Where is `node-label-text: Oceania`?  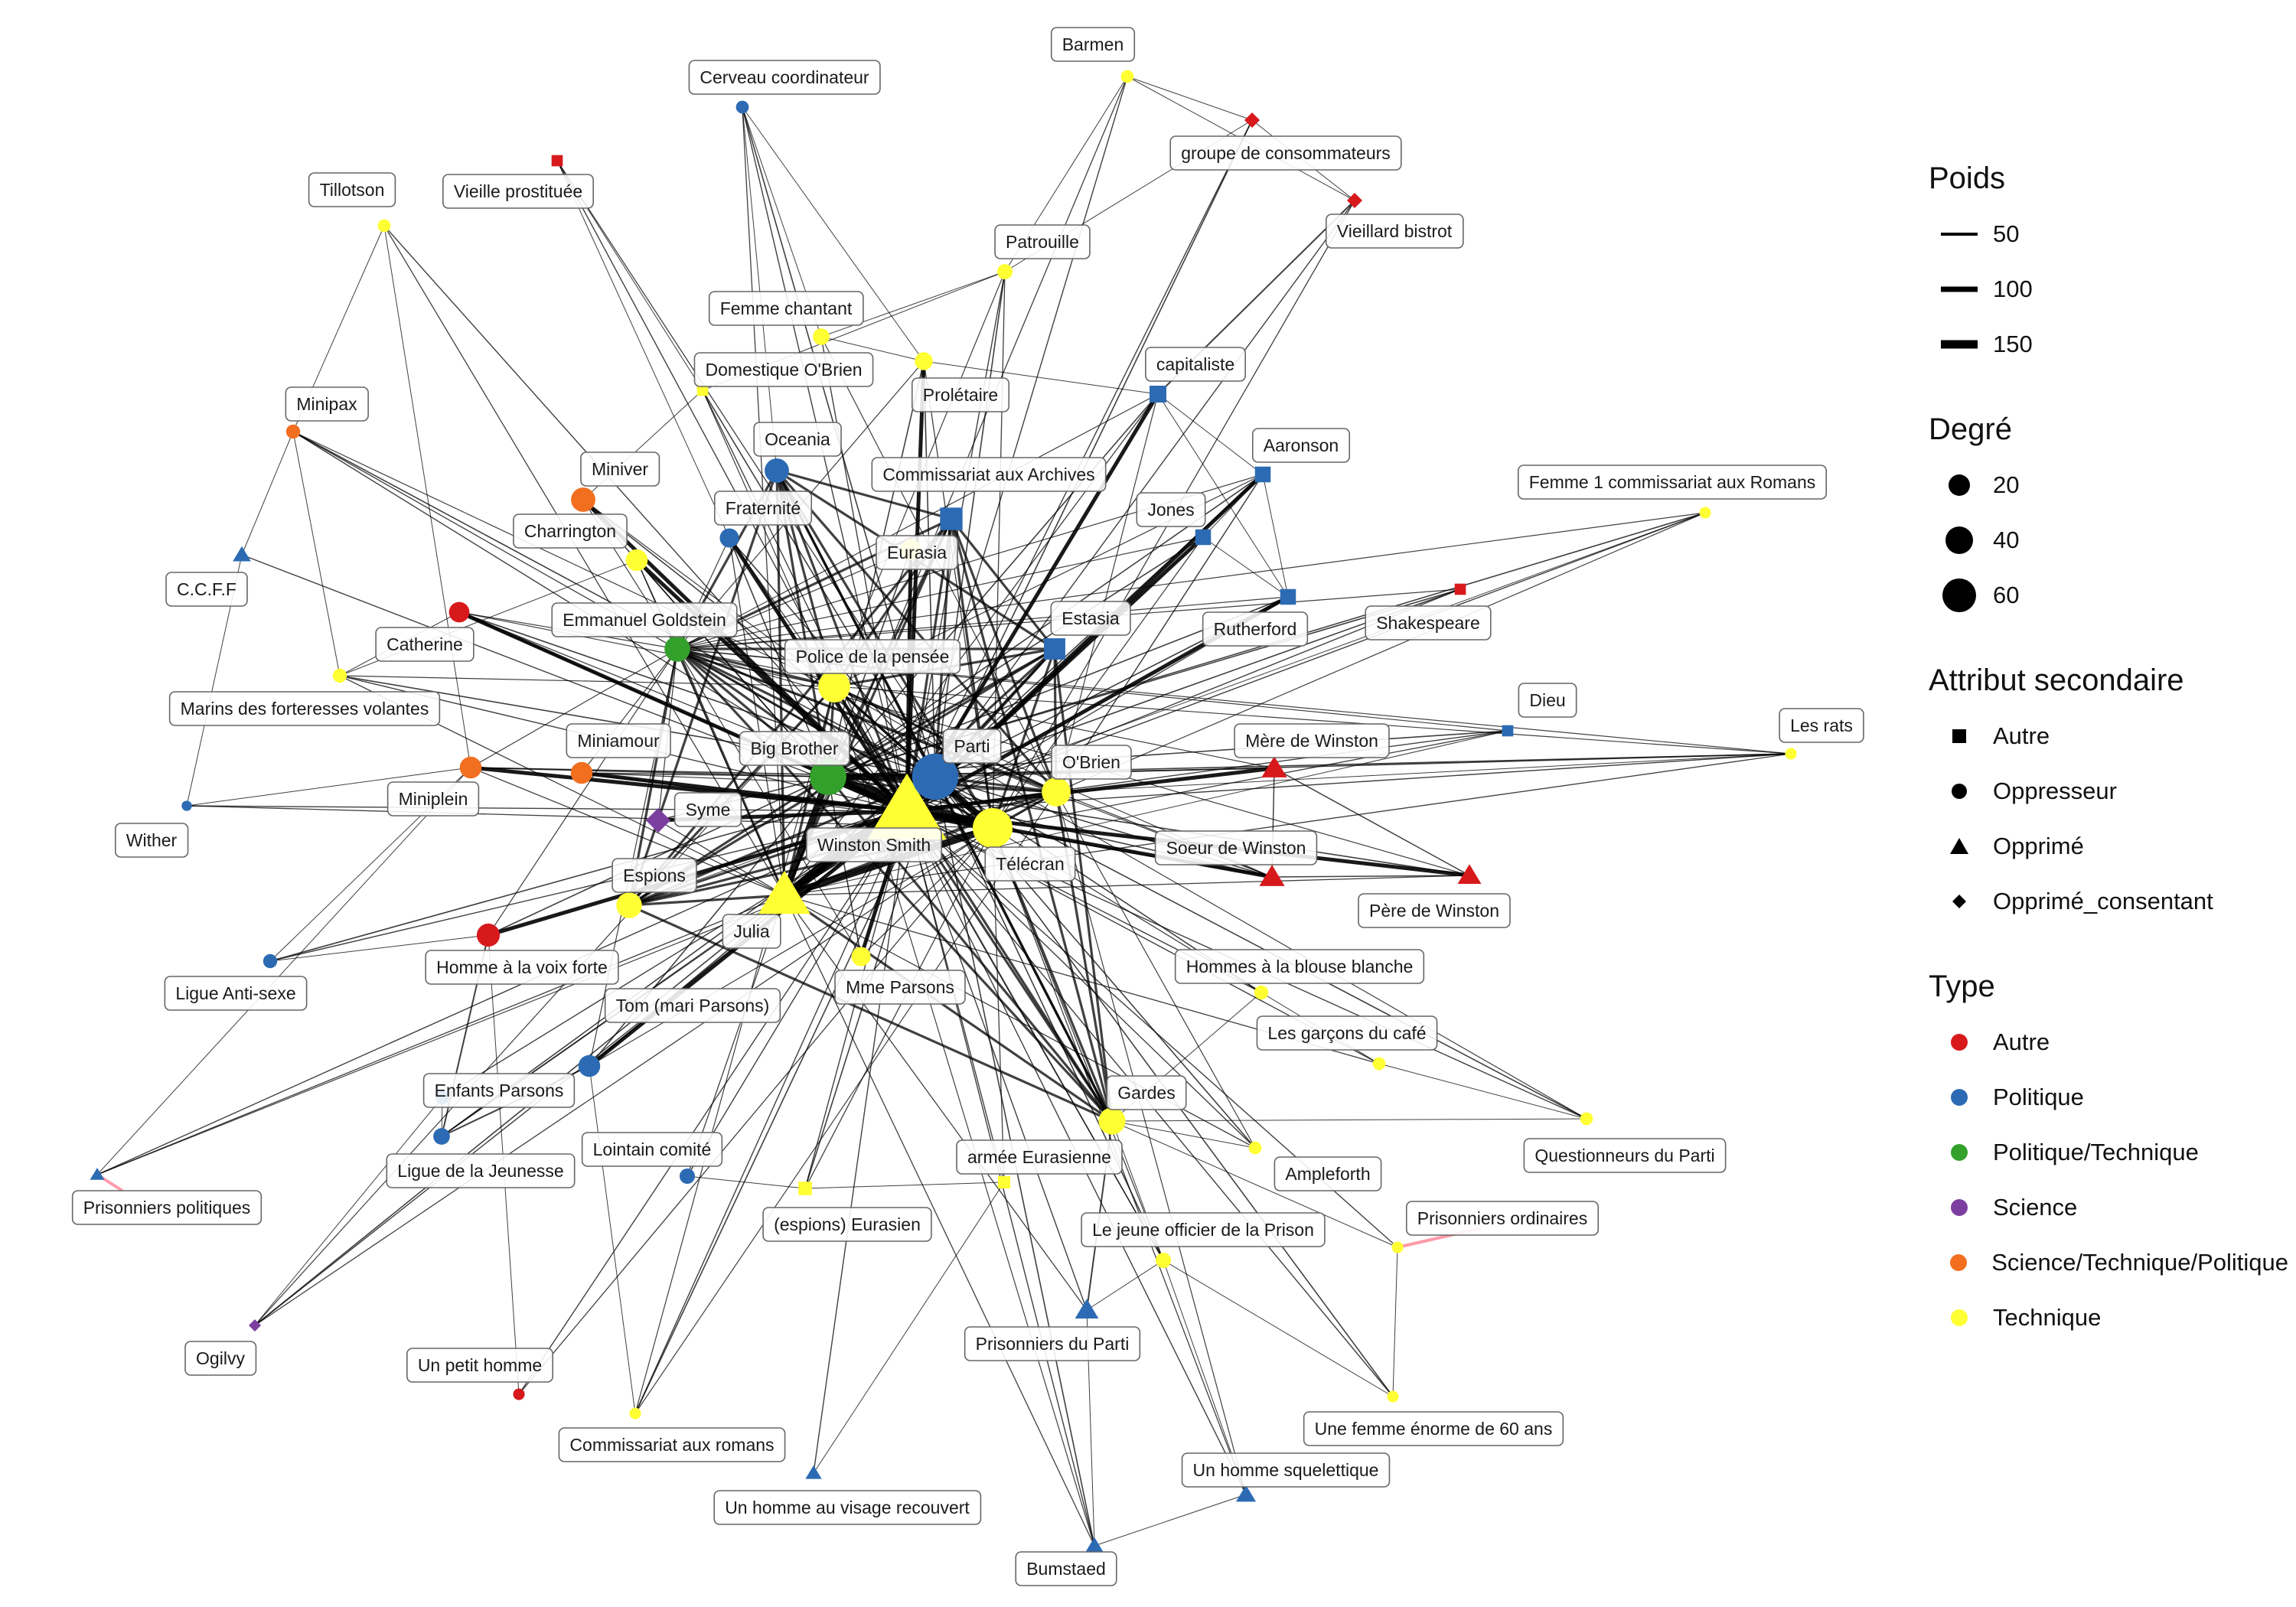
node-label-text: Oceania is located at coordinates (797, 439).